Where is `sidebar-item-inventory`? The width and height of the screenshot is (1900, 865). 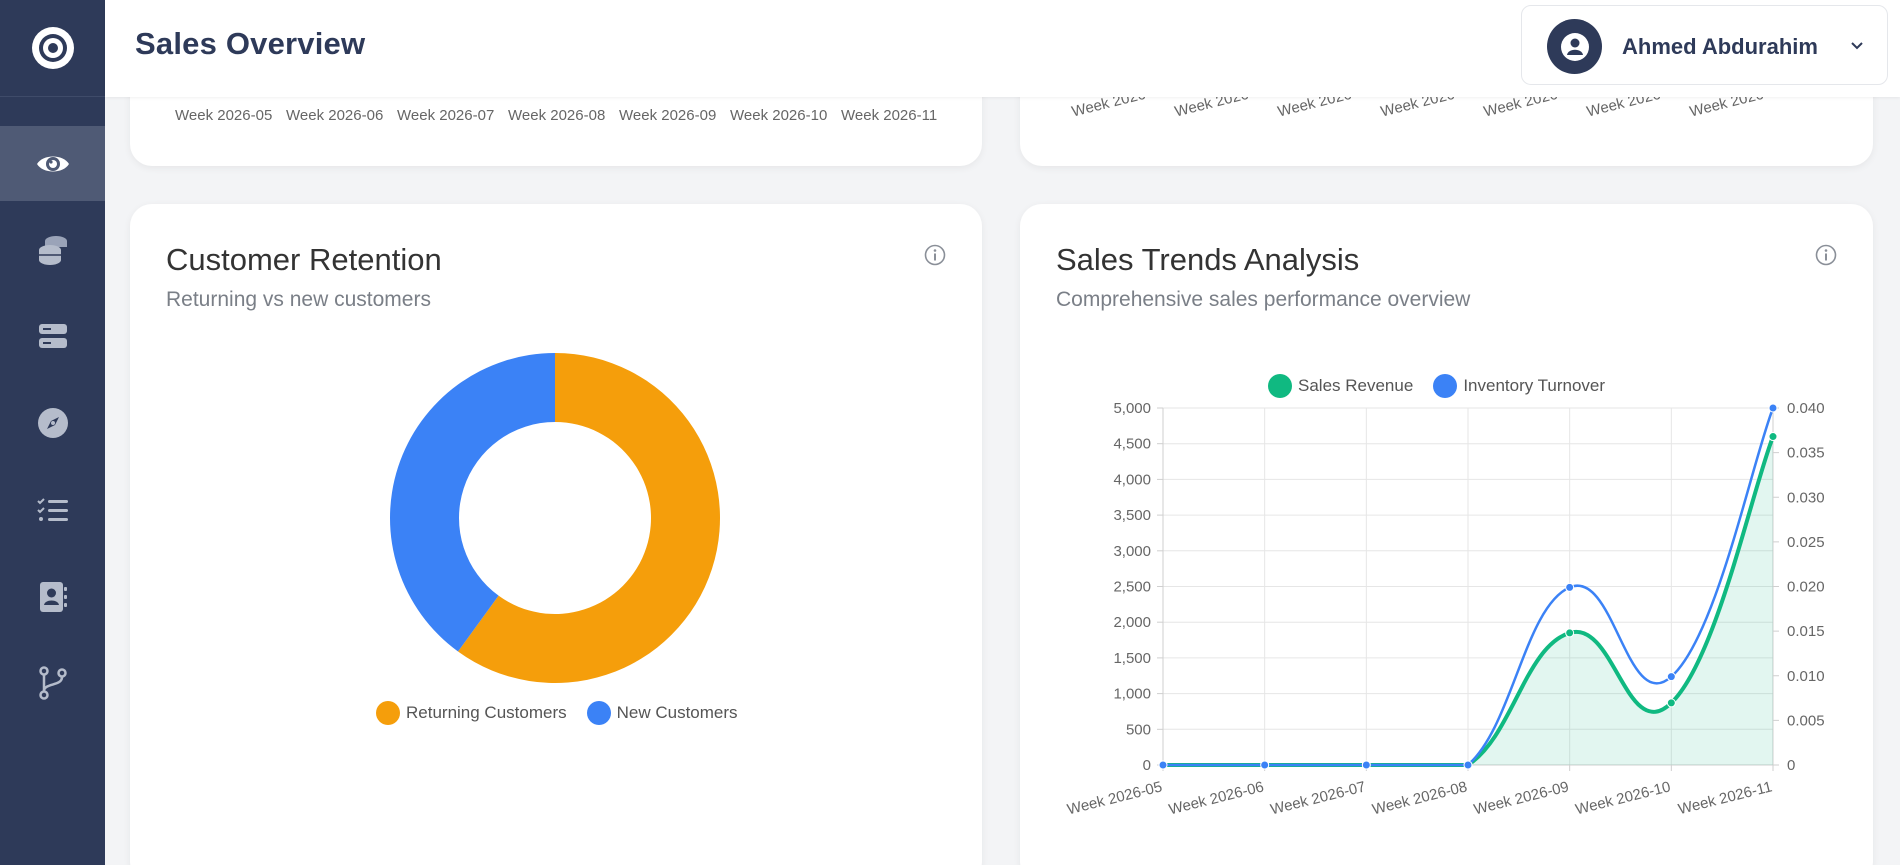
sidebar-item-inventory is located at coordinates (52, 335).